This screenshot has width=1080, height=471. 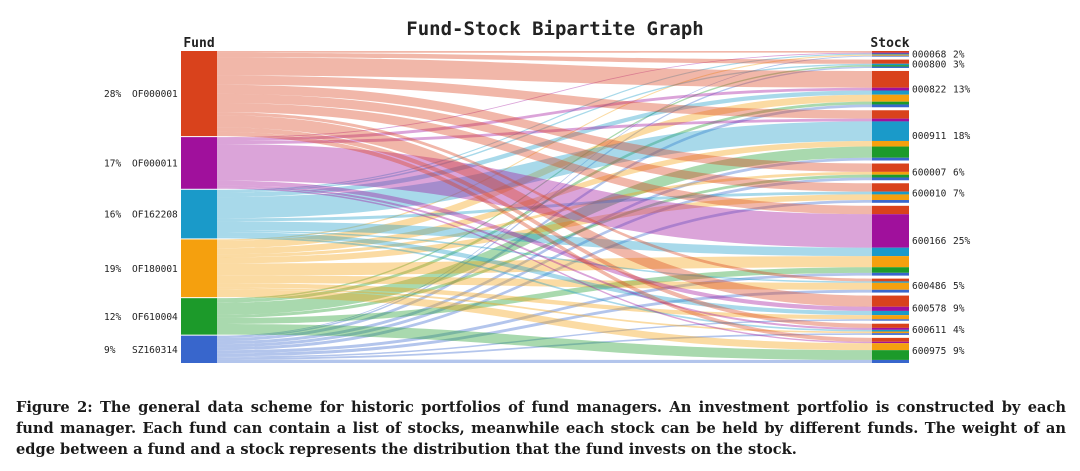 What do you see at coordinates (199, 214) in the screenshot?
I see `fund-node-OF162208` at bounding box center [199, 214].